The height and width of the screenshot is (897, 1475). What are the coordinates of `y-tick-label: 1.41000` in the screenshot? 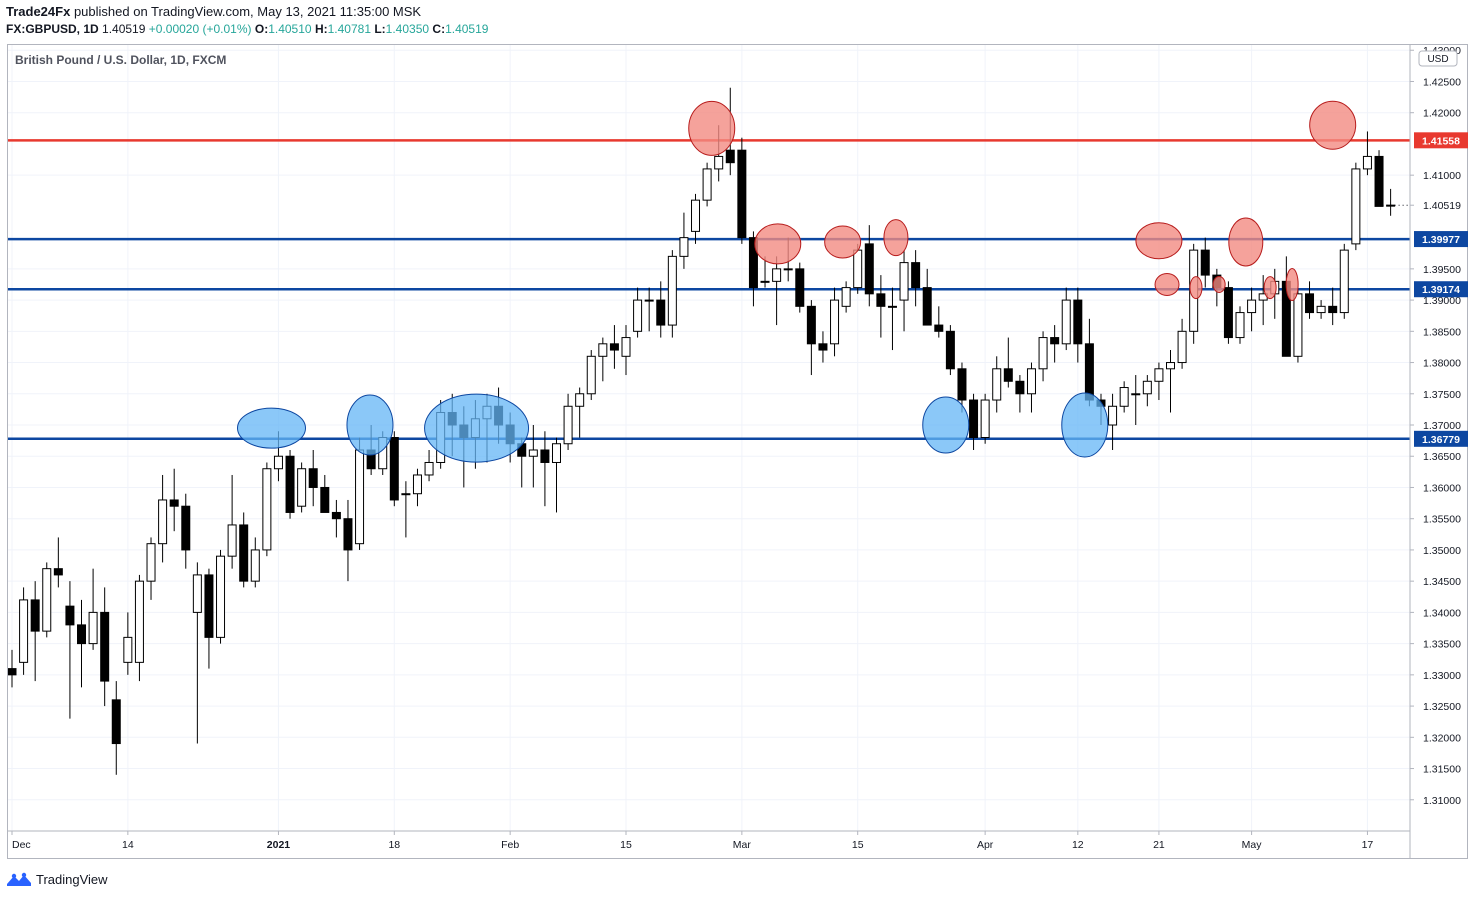 It's located at (1442, 176).